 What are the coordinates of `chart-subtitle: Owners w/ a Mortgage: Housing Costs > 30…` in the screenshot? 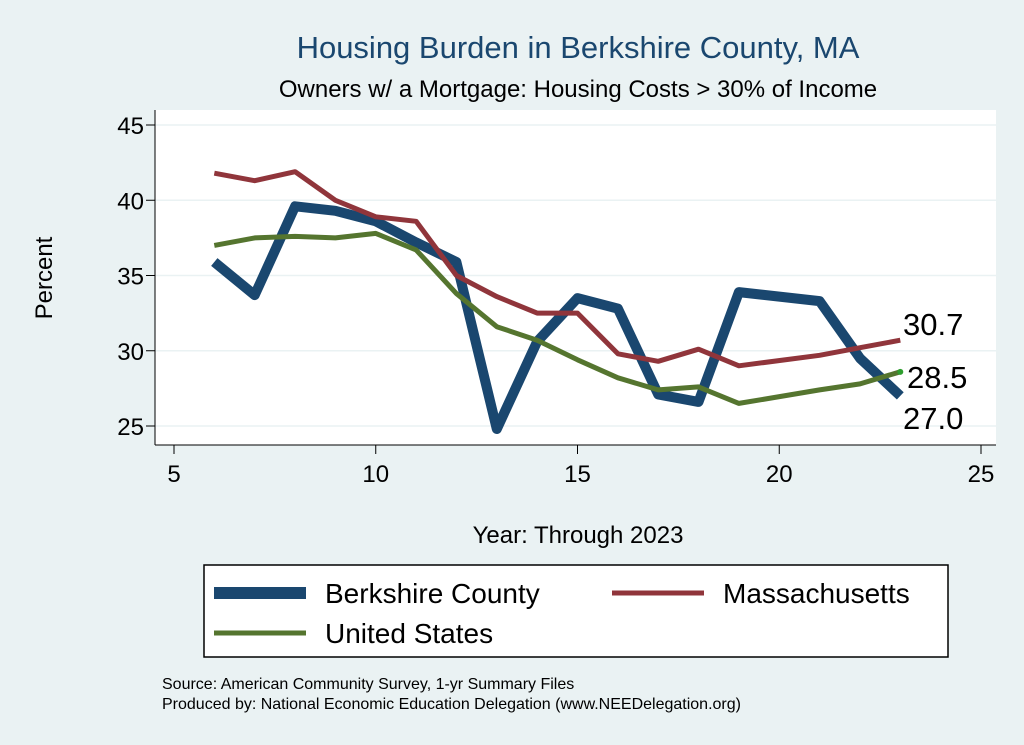 It's located at (578, 89).